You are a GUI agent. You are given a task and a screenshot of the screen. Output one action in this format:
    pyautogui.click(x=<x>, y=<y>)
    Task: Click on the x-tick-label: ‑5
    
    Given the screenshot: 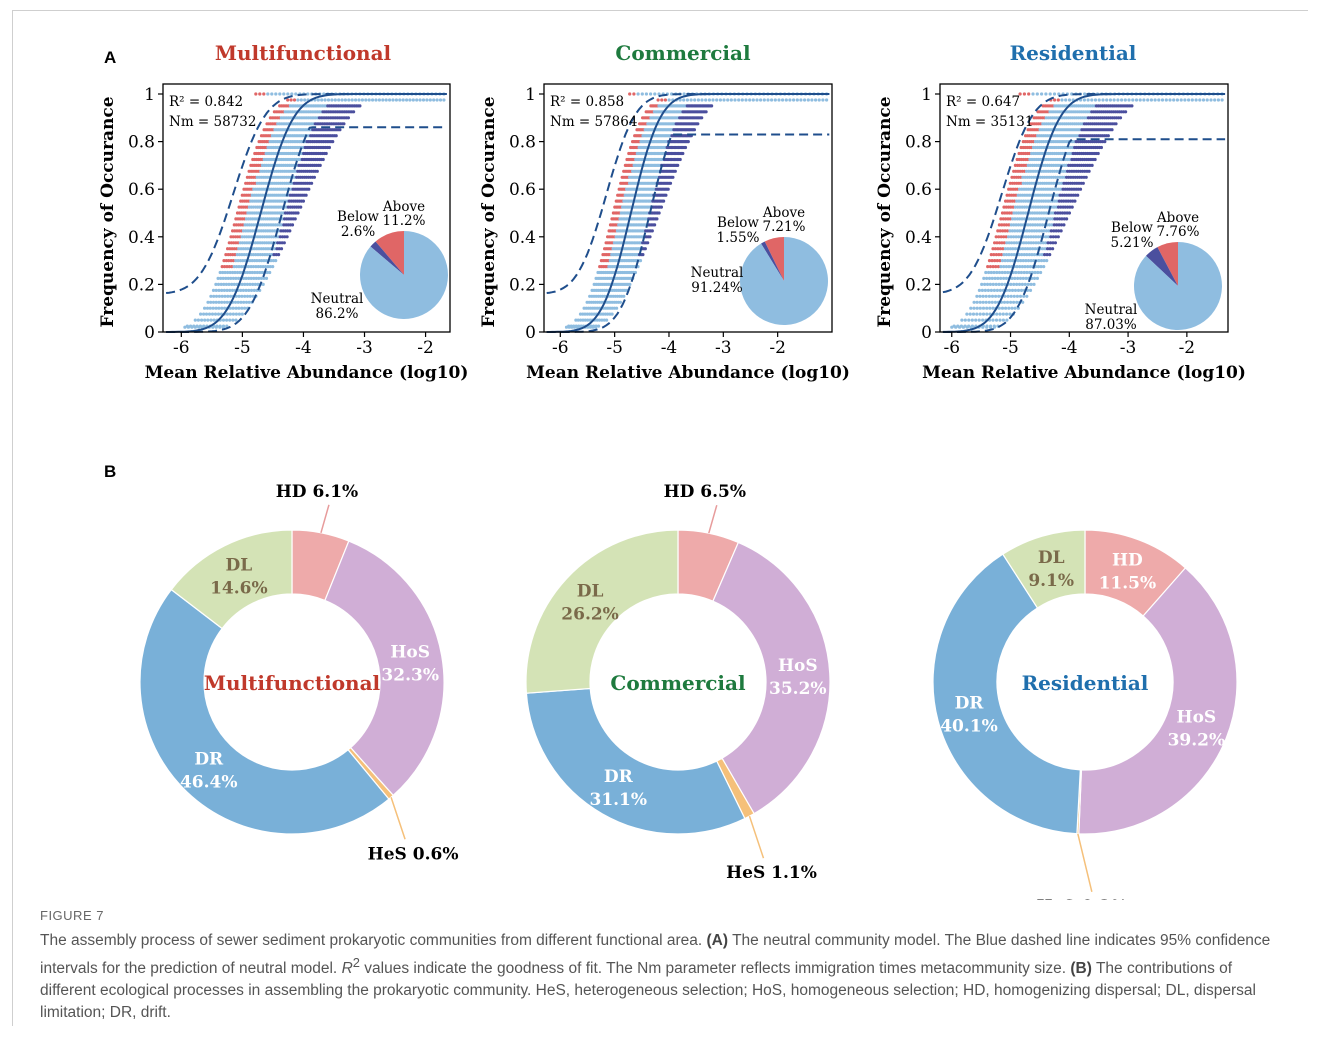 What is the action you would take?
    pyautogui.click(x=242, y=348)
    